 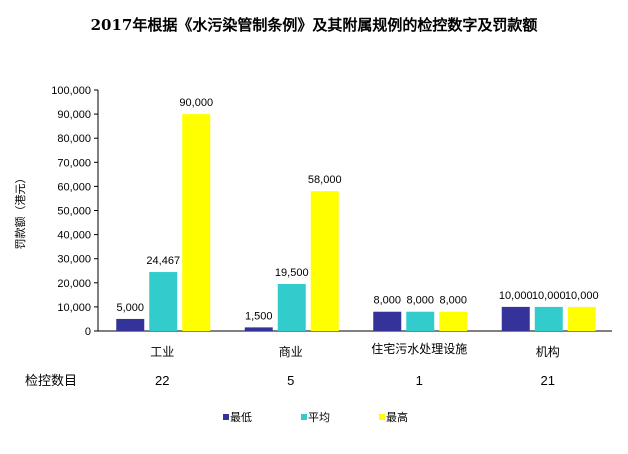 I want to click on y-tick-label: 80,000, so click(x=74, y=139).